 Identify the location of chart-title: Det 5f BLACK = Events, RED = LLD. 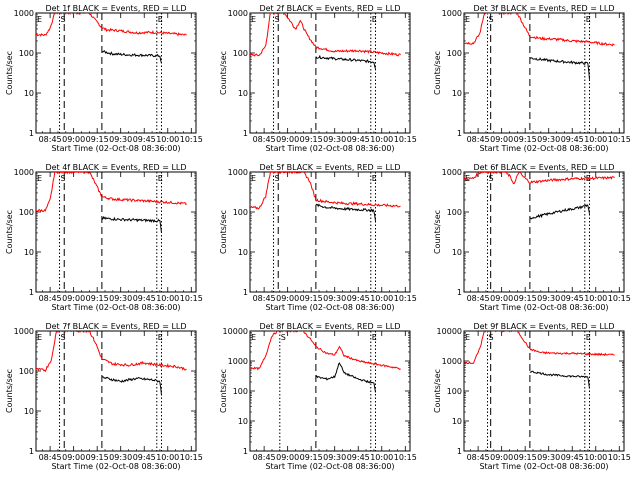
(329, 167).